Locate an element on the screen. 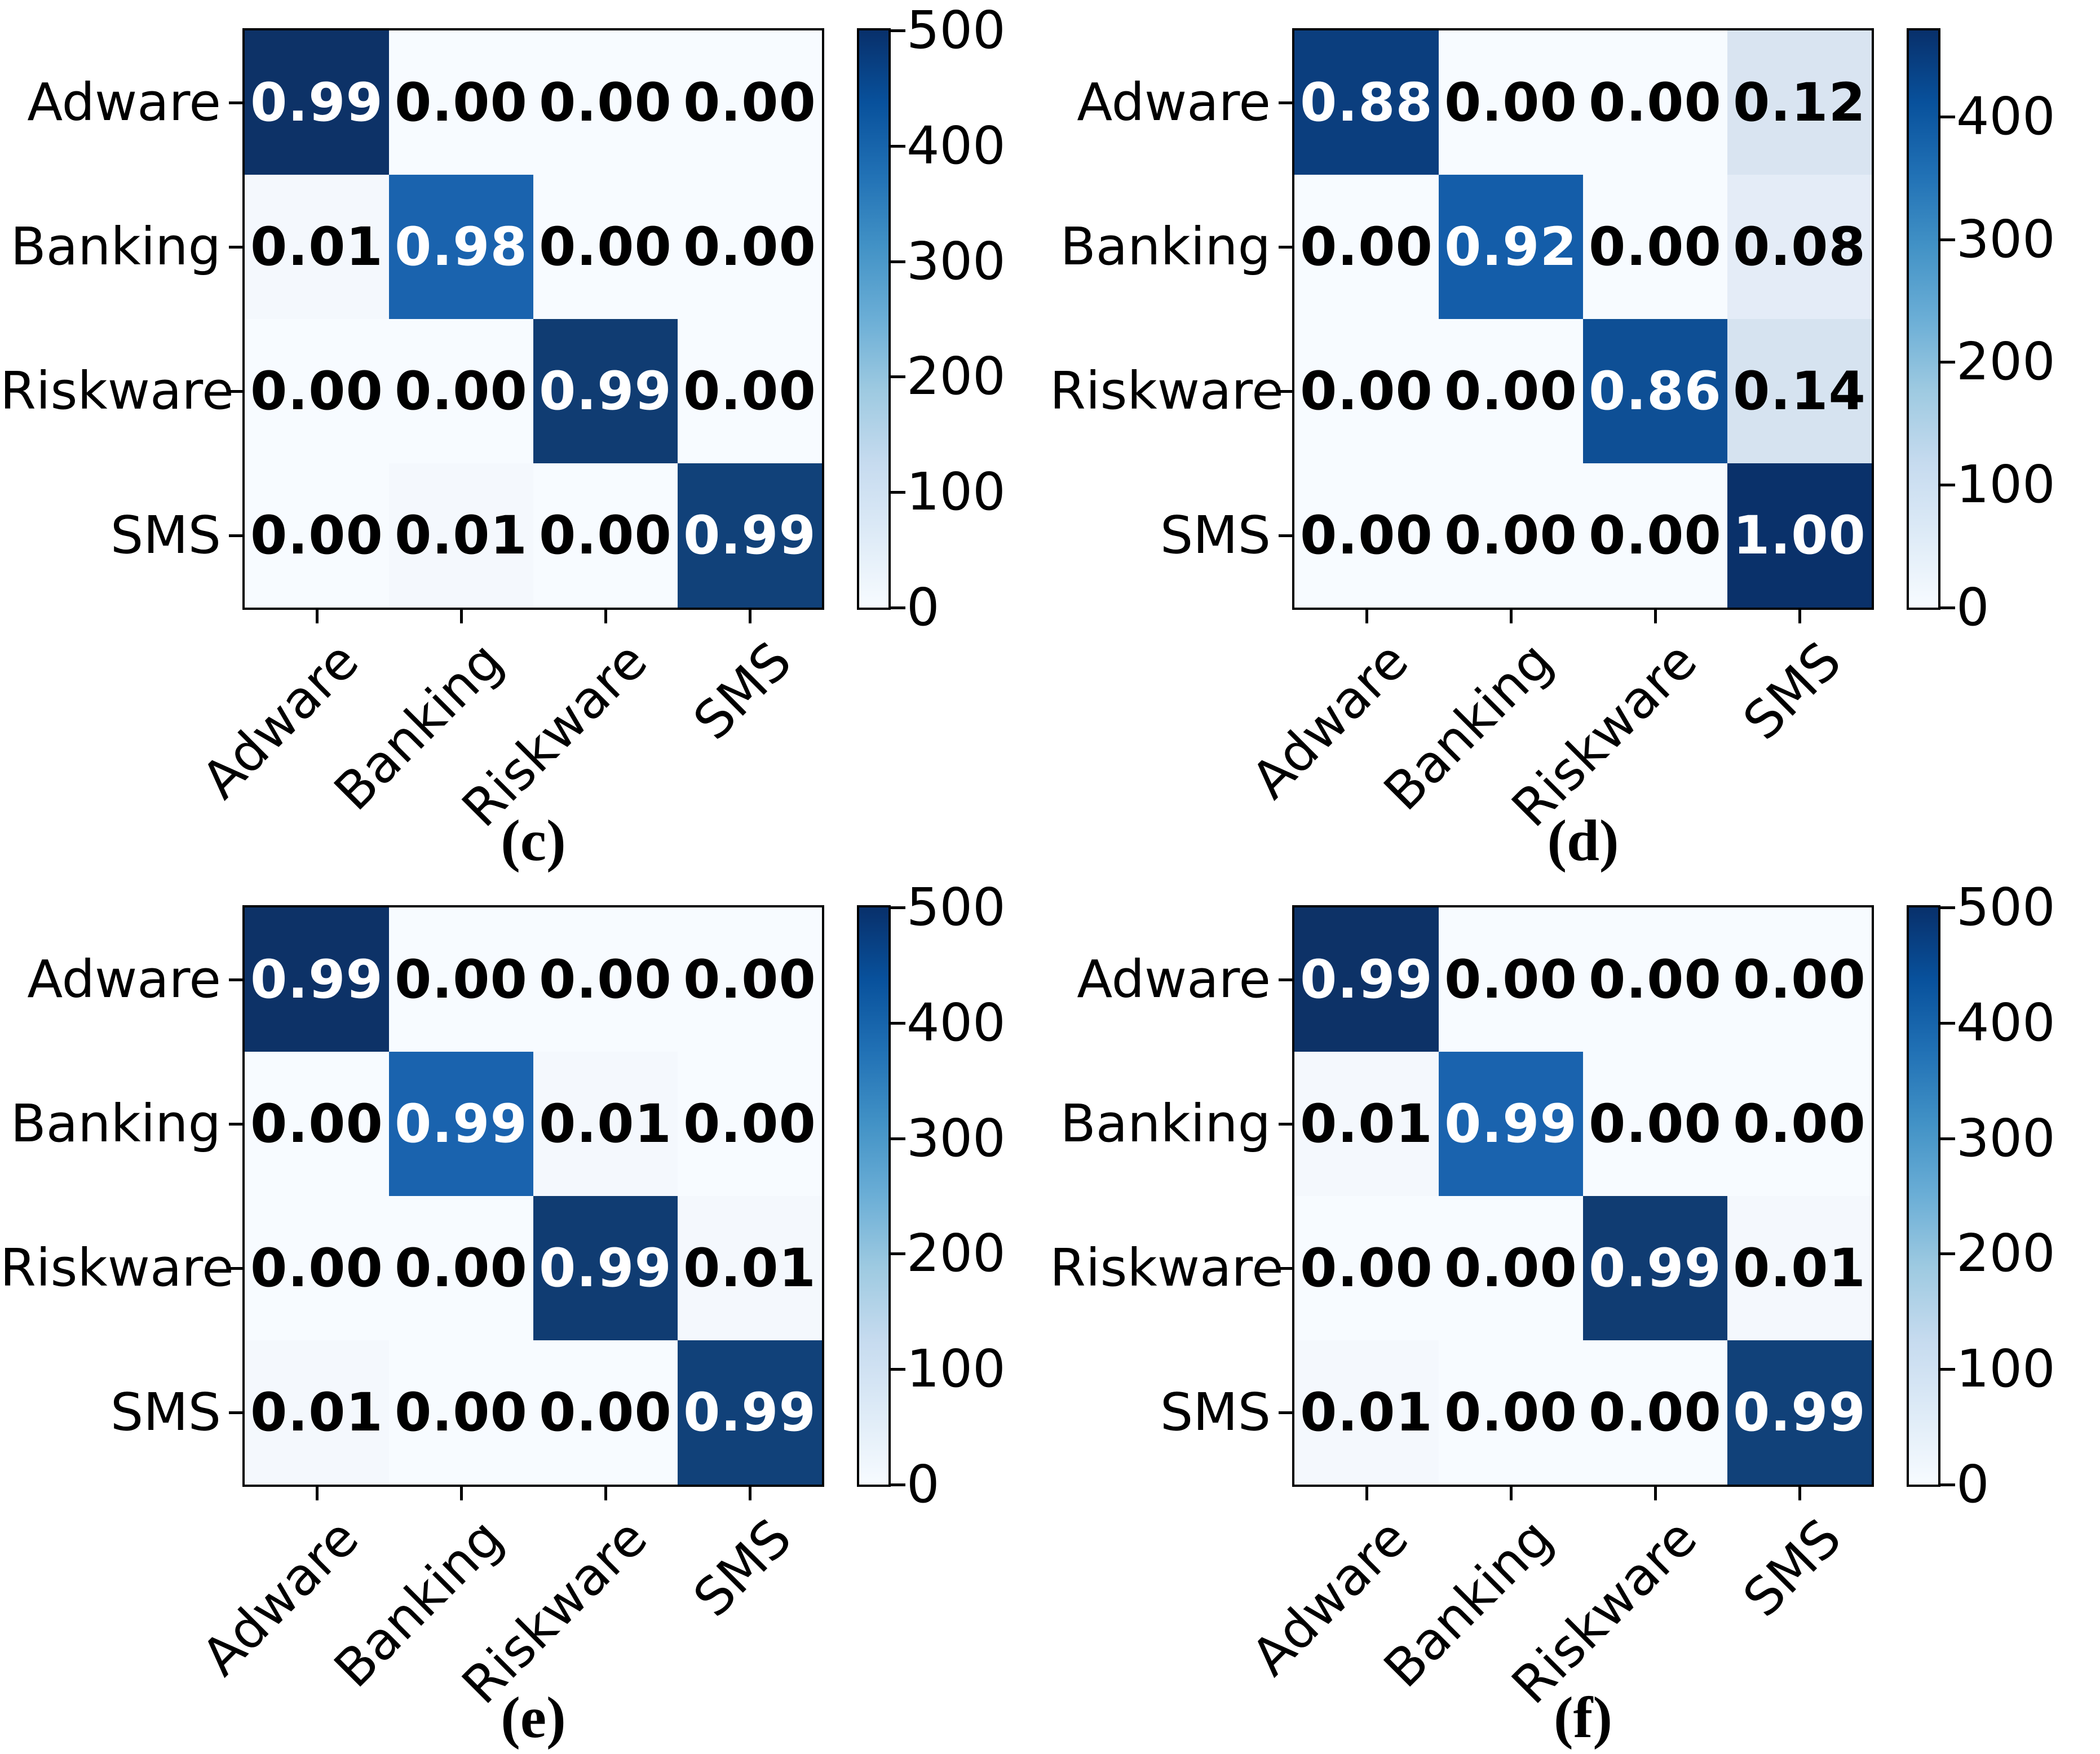  matrix-cell: 0.92 is located at coordinates (1511, 247).